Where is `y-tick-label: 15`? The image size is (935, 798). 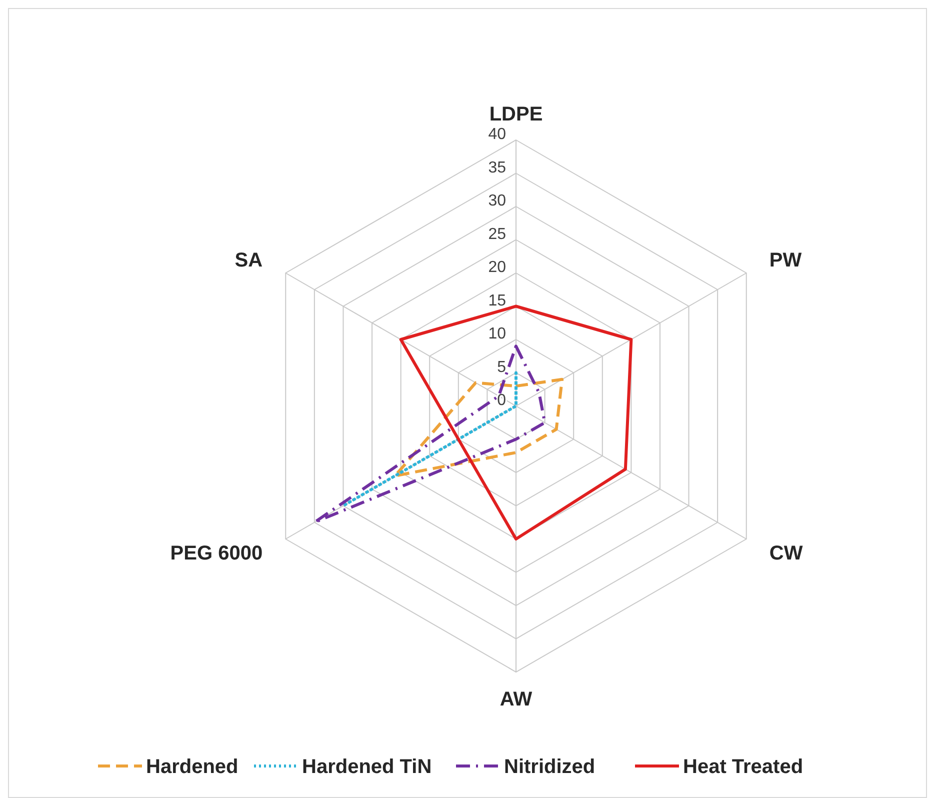
y-tick-label: 15 is located at coordinates (497, 301).